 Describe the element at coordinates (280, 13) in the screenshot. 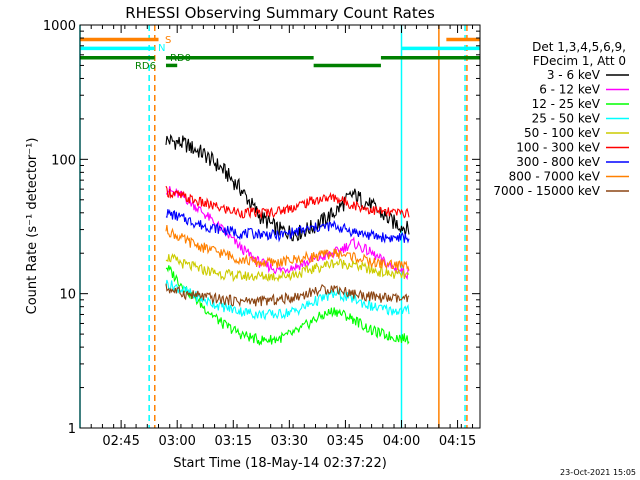

I see `chart-title: RHESSI Observing Summary Count Rates` at that location.